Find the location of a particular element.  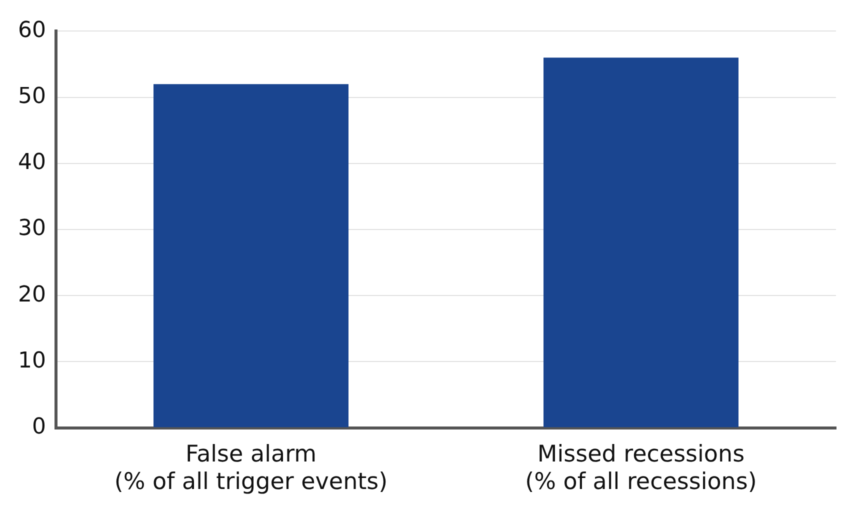

y-tick-label: 60 is located at coordinates (32, 30).